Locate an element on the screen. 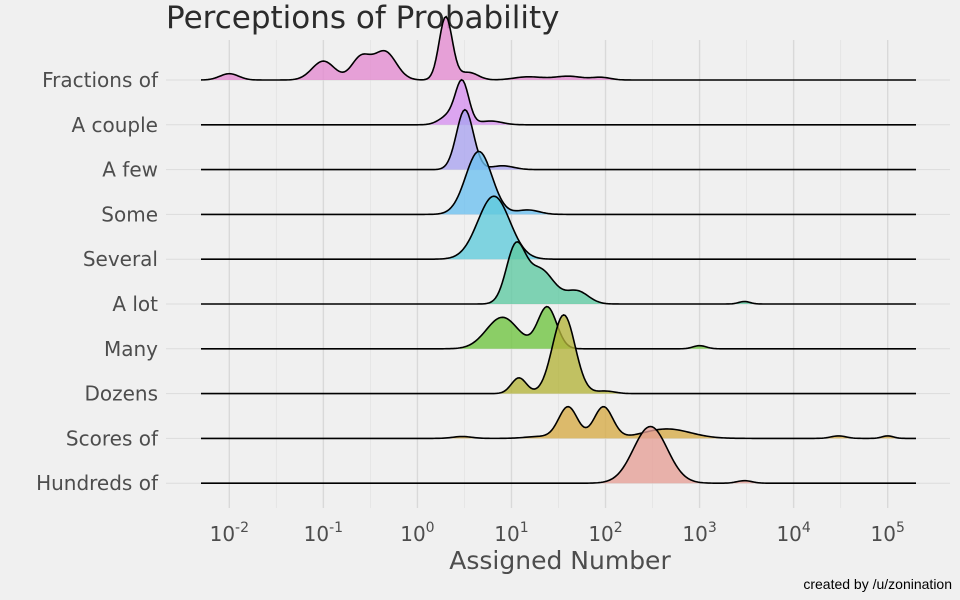 Image resolution: width=960 pixels, height=600 pixels. y-axis-label: A lot is located at coordinates (135, 304).